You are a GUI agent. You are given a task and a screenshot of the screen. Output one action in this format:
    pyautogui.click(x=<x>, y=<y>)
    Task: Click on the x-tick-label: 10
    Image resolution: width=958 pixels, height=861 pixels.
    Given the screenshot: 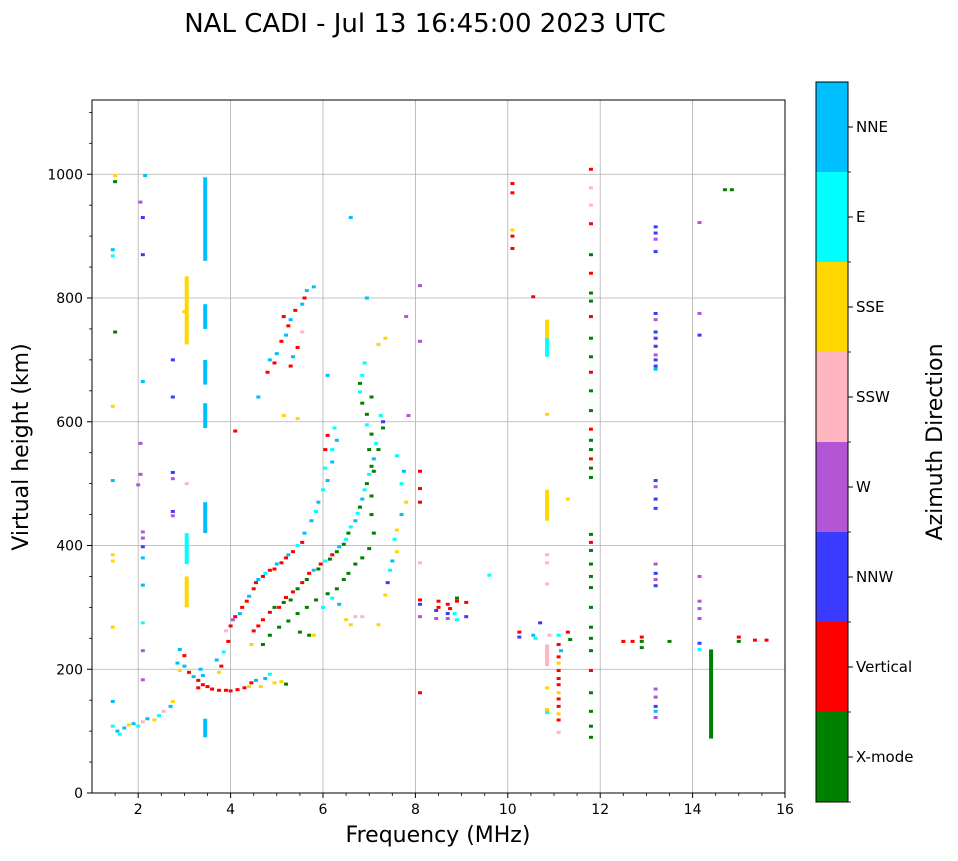 What is the action you would take?
    pyautogui.click(x=508, y=810)
    